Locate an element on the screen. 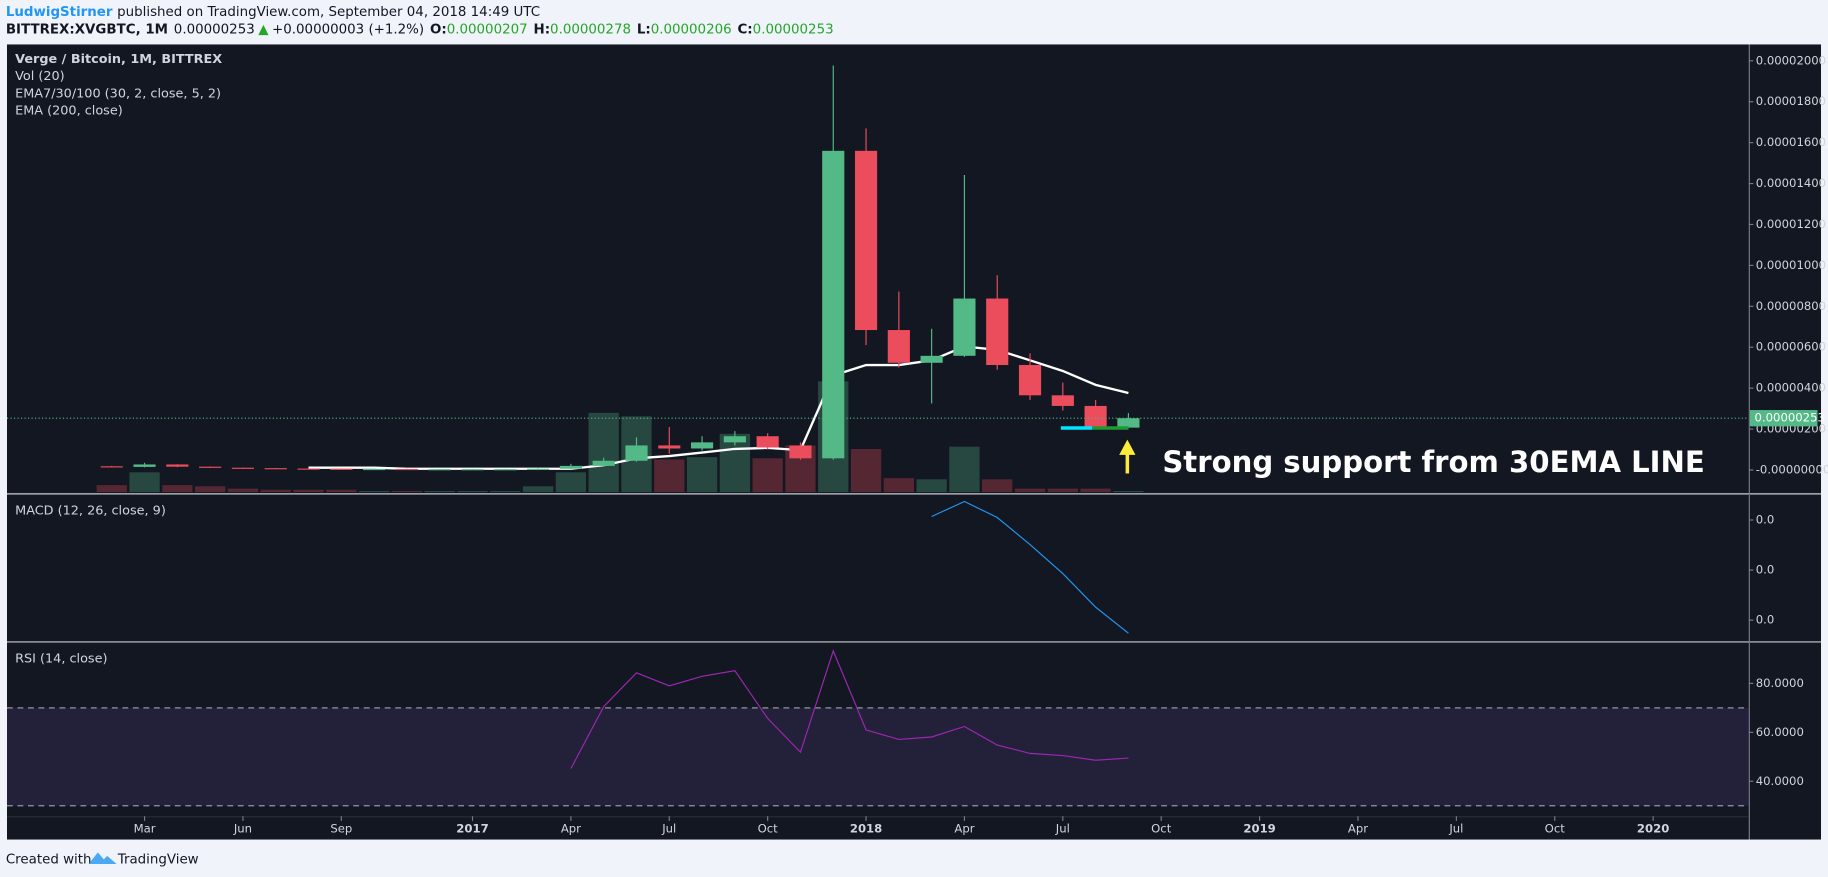  x-tick-label: Mar is located at coordinates (145, 829).